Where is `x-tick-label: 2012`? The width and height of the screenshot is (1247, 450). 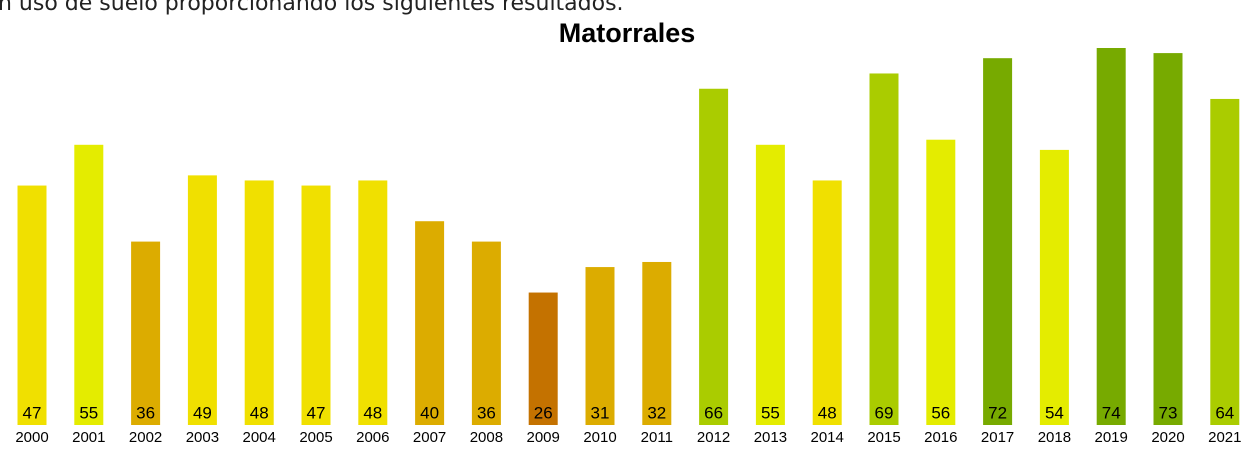
x-tick-label: 2012 is located at coordinates (713, 437).